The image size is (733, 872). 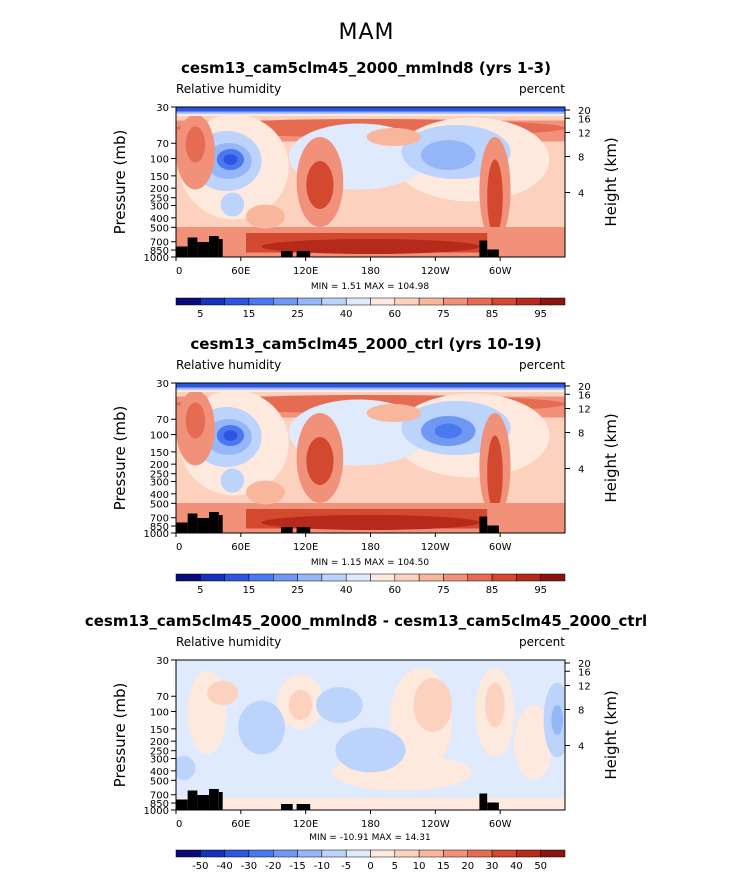 I want to click on colorbar-label: 50, so click(x=540, y=866).